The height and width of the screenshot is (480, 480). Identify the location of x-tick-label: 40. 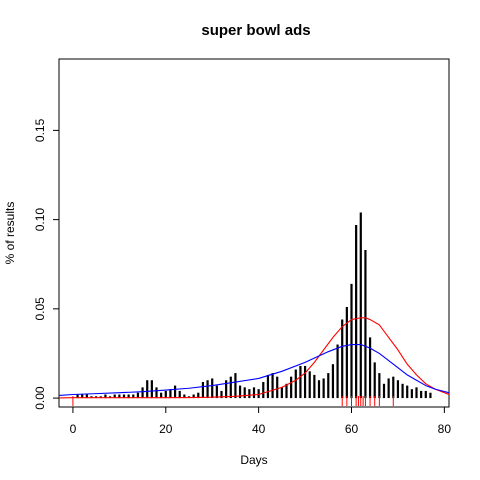
(259, 429).